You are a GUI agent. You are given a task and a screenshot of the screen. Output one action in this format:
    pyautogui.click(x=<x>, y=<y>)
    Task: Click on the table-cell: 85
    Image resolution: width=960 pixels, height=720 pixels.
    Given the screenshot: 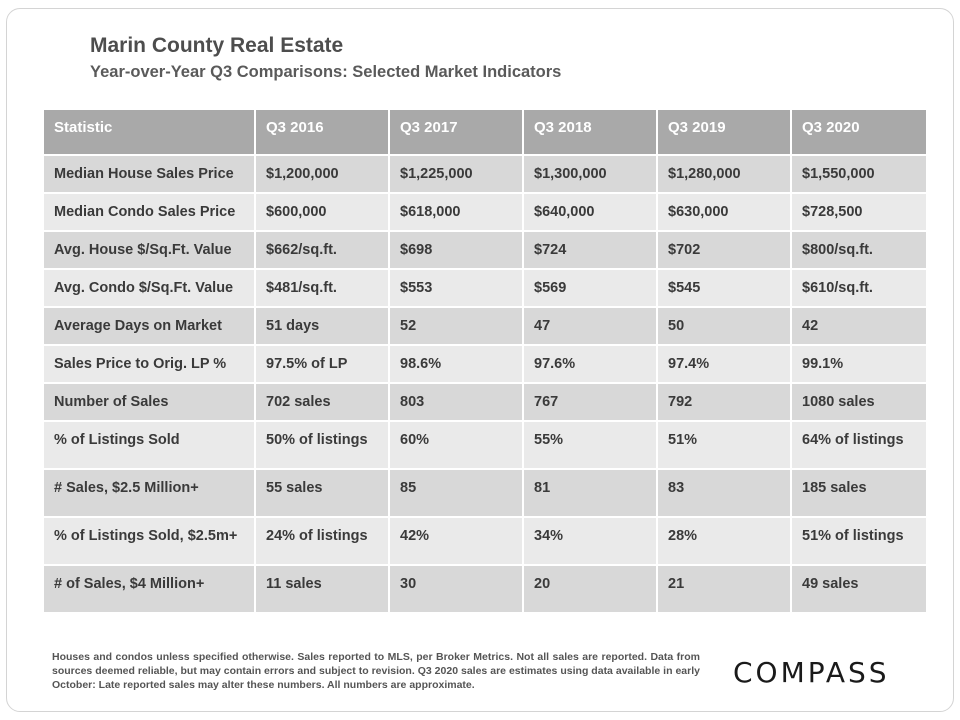 What is the action you would take?
    pyautogui.click(x=456, y=493)
    